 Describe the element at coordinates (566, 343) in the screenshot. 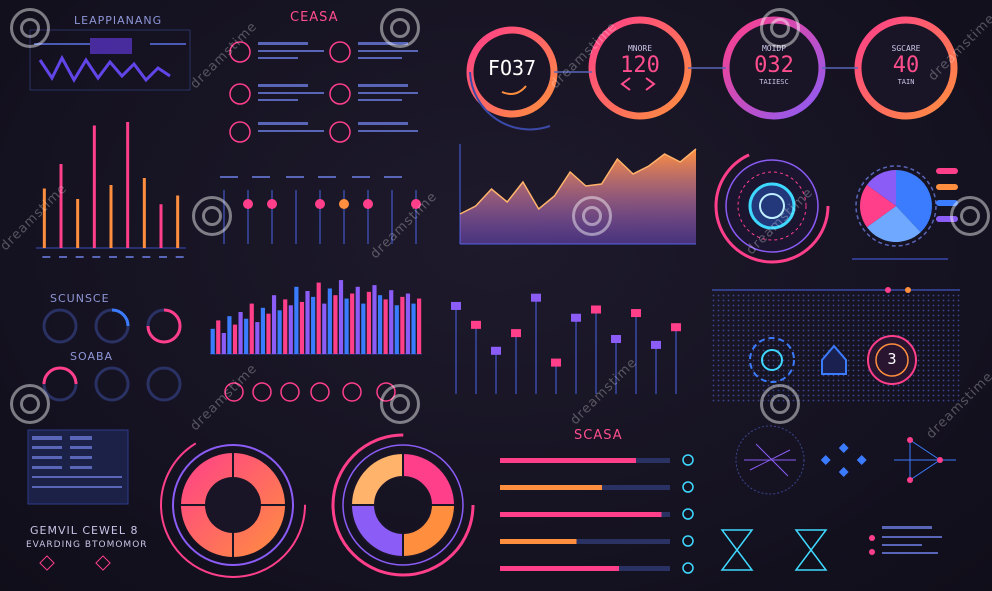

I see `lollipop-chart` at that location.